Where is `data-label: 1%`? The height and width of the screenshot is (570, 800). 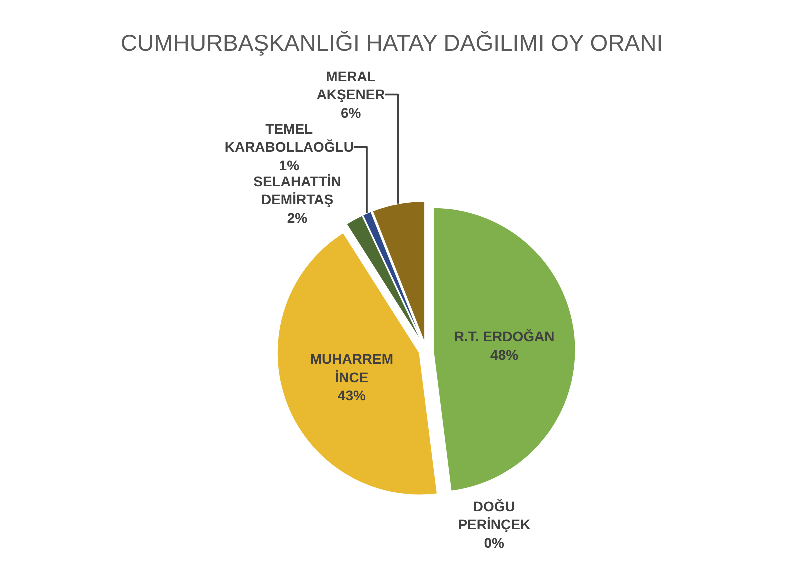
data-label: 1% is located at coordinates (289, 165).